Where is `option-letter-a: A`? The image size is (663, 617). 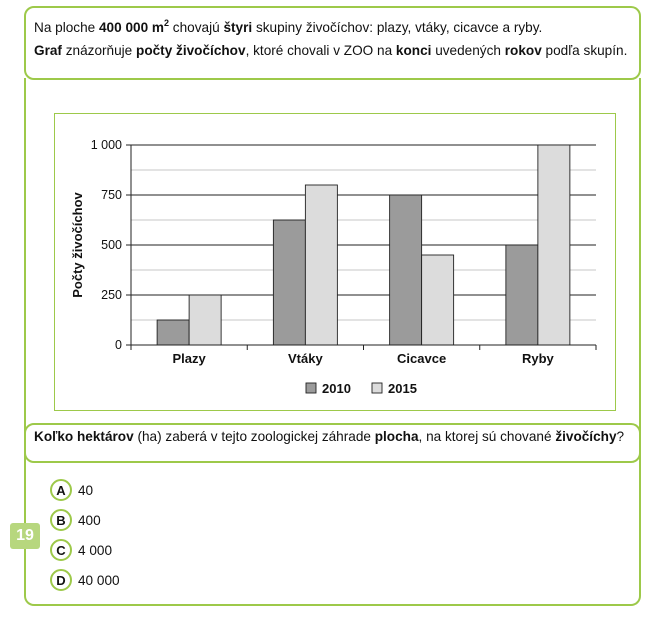
option-letter-a: A is located at coordinates (61, 490).